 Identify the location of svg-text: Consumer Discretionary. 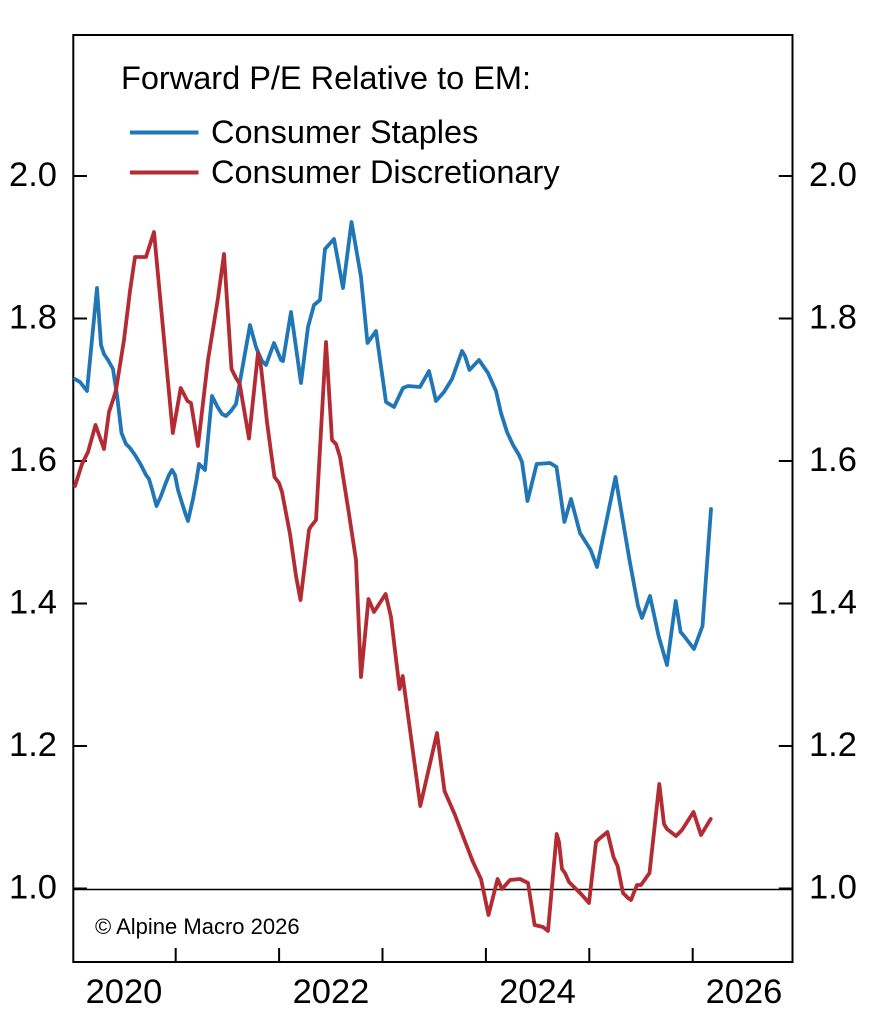
(385, 172).